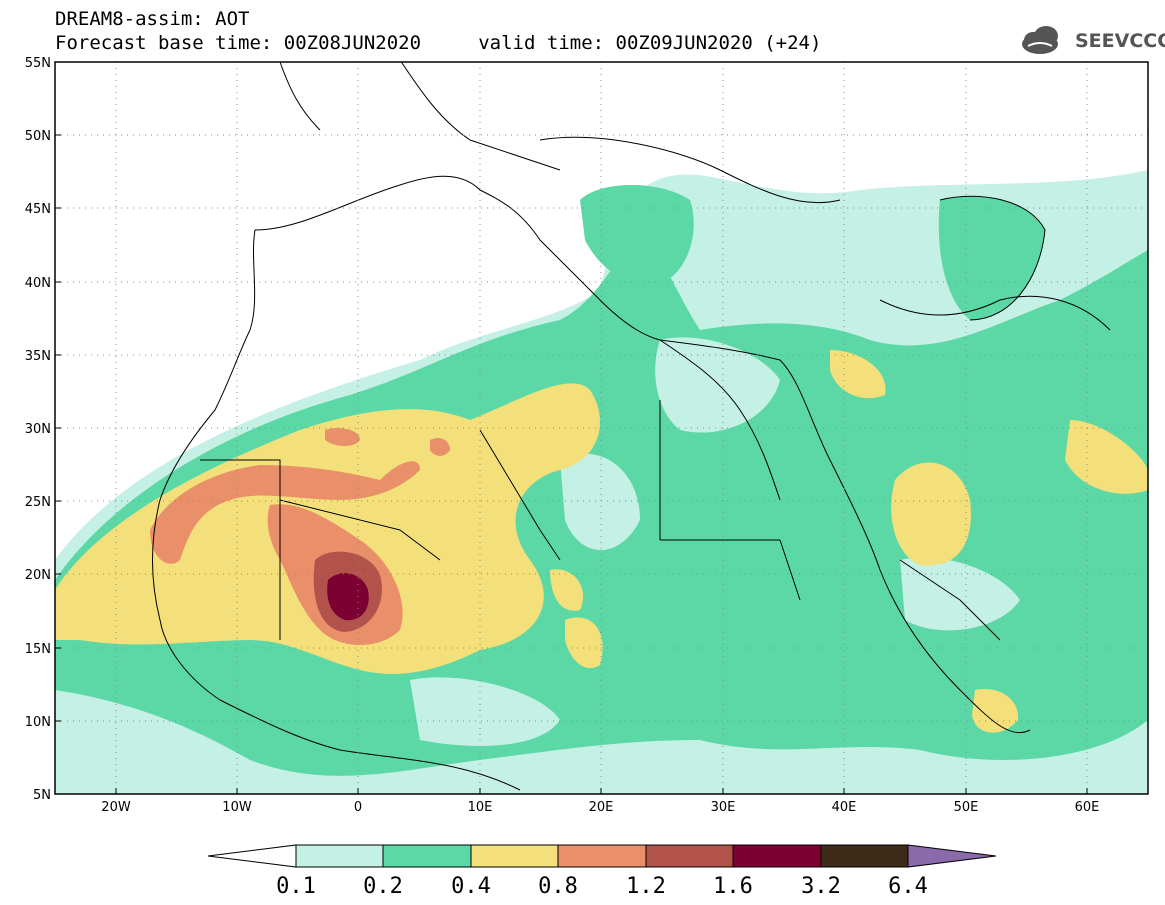 The height and width of the screenshot is (905, 1165). What do you see at coordinates (821, 886) in the screenshot?
I see `colorbar-label: 3.2` at bounding box center [821, 886].